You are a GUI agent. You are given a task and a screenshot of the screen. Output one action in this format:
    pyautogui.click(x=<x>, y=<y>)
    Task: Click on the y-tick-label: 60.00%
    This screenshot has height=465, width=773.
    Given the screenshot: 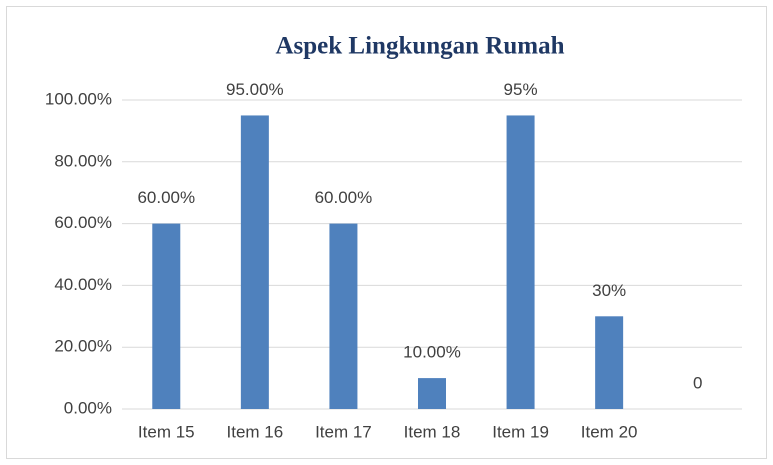 What is the action you would take?
    pyautogui.click(x=83, y=222)
    